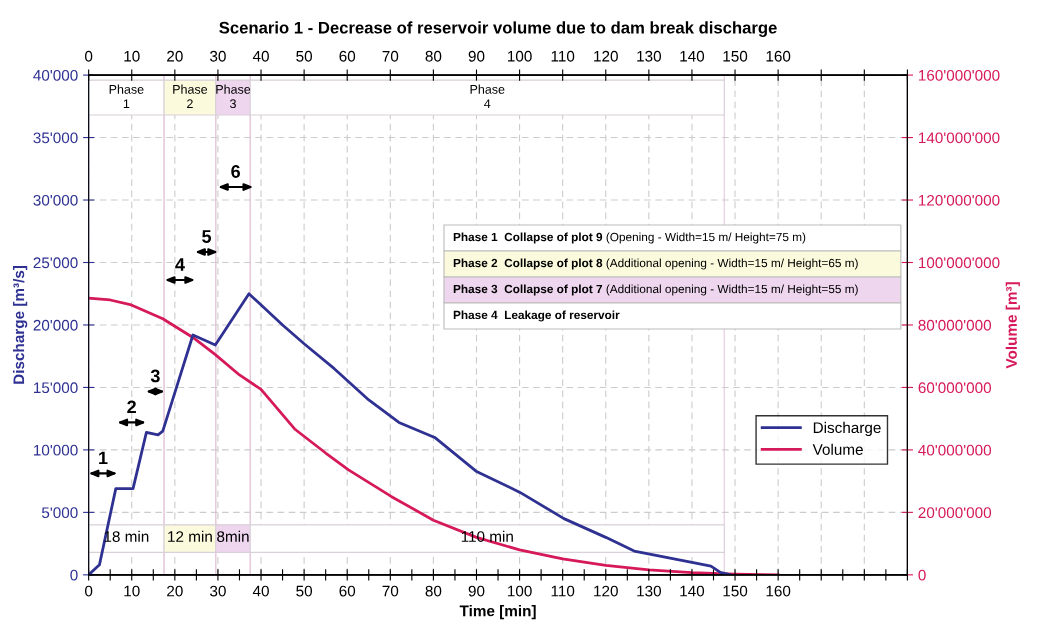  What do you see at coordinates (304, 56) in the screenshot?
I see `x2-tick-label: 50` at bounding box center [304, 56].